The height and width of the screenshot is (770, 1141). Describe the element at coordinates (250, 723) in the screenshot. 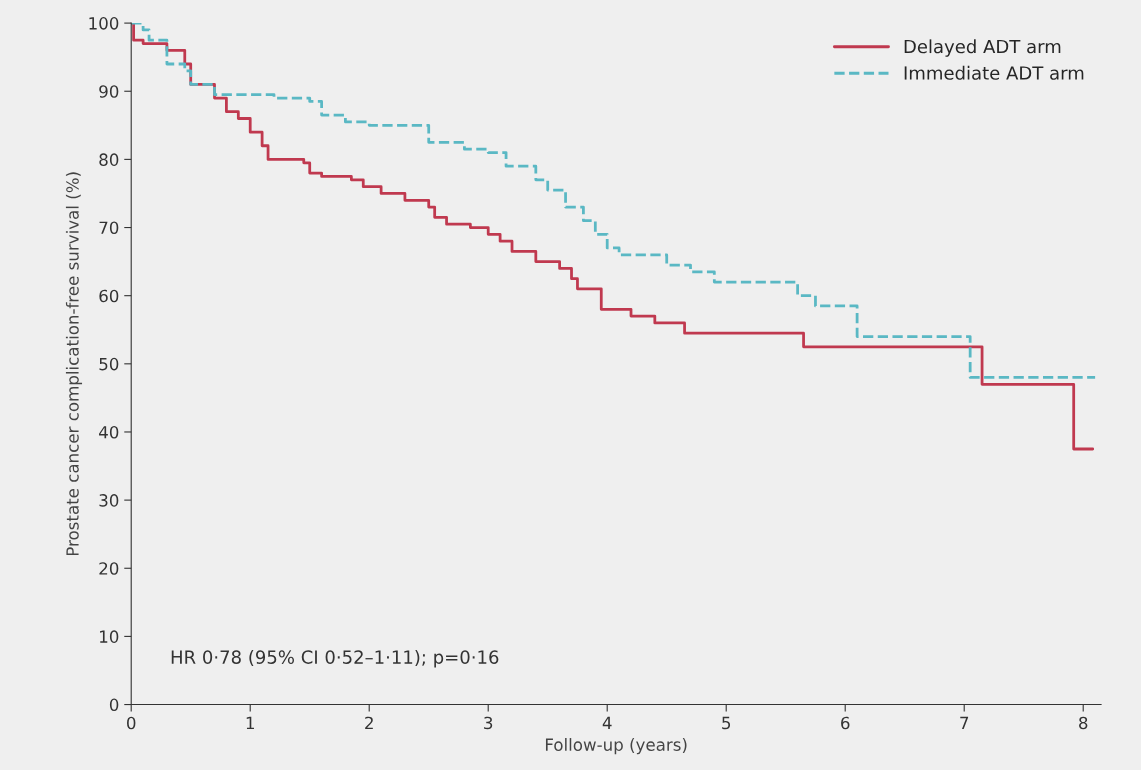

I see `x-tick-label: 1` at that location.